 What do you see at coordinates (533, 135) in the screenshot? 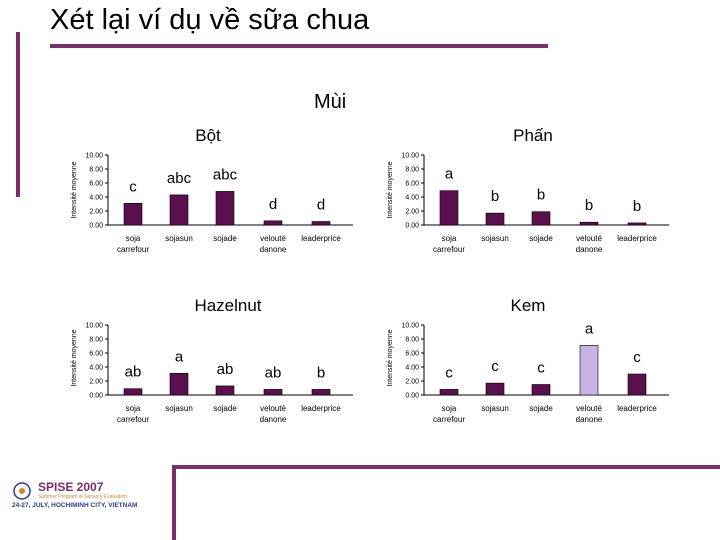
I see `chart-title: Phấn` at bounding box center [533, 135].